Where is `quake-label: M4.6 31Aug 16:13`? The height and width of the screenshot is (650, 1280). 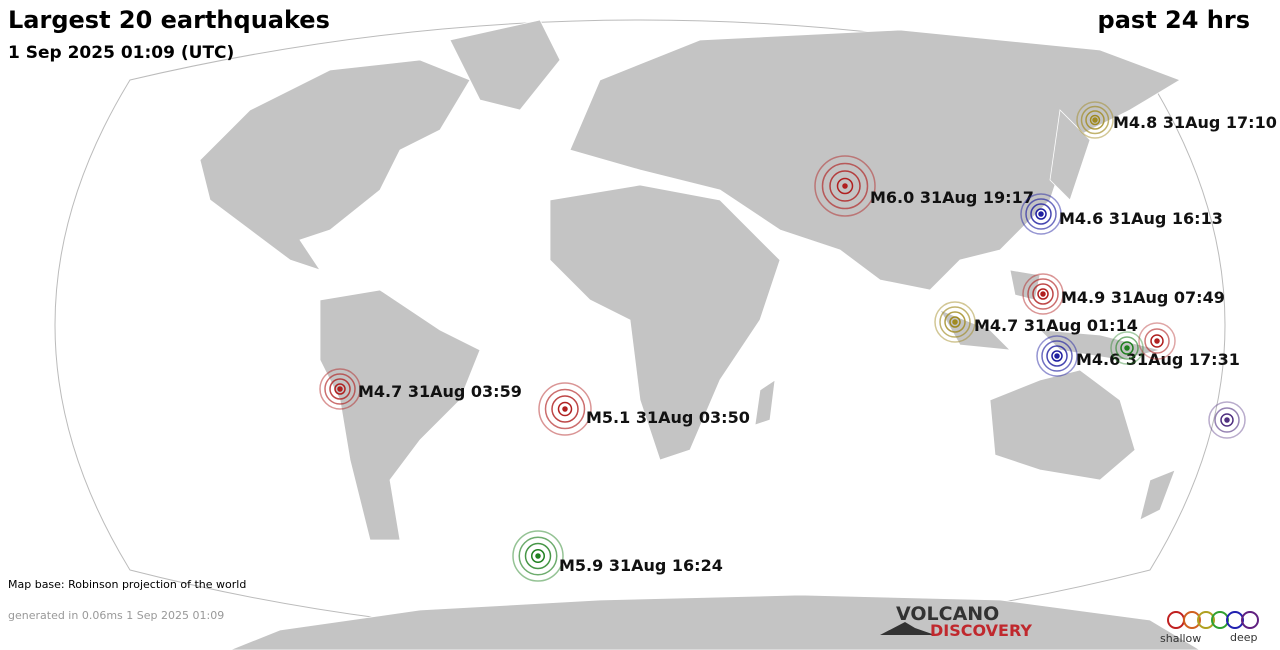
quake-label: M4.6 31Aug 16:13 is located at coordinates (1141, 218).